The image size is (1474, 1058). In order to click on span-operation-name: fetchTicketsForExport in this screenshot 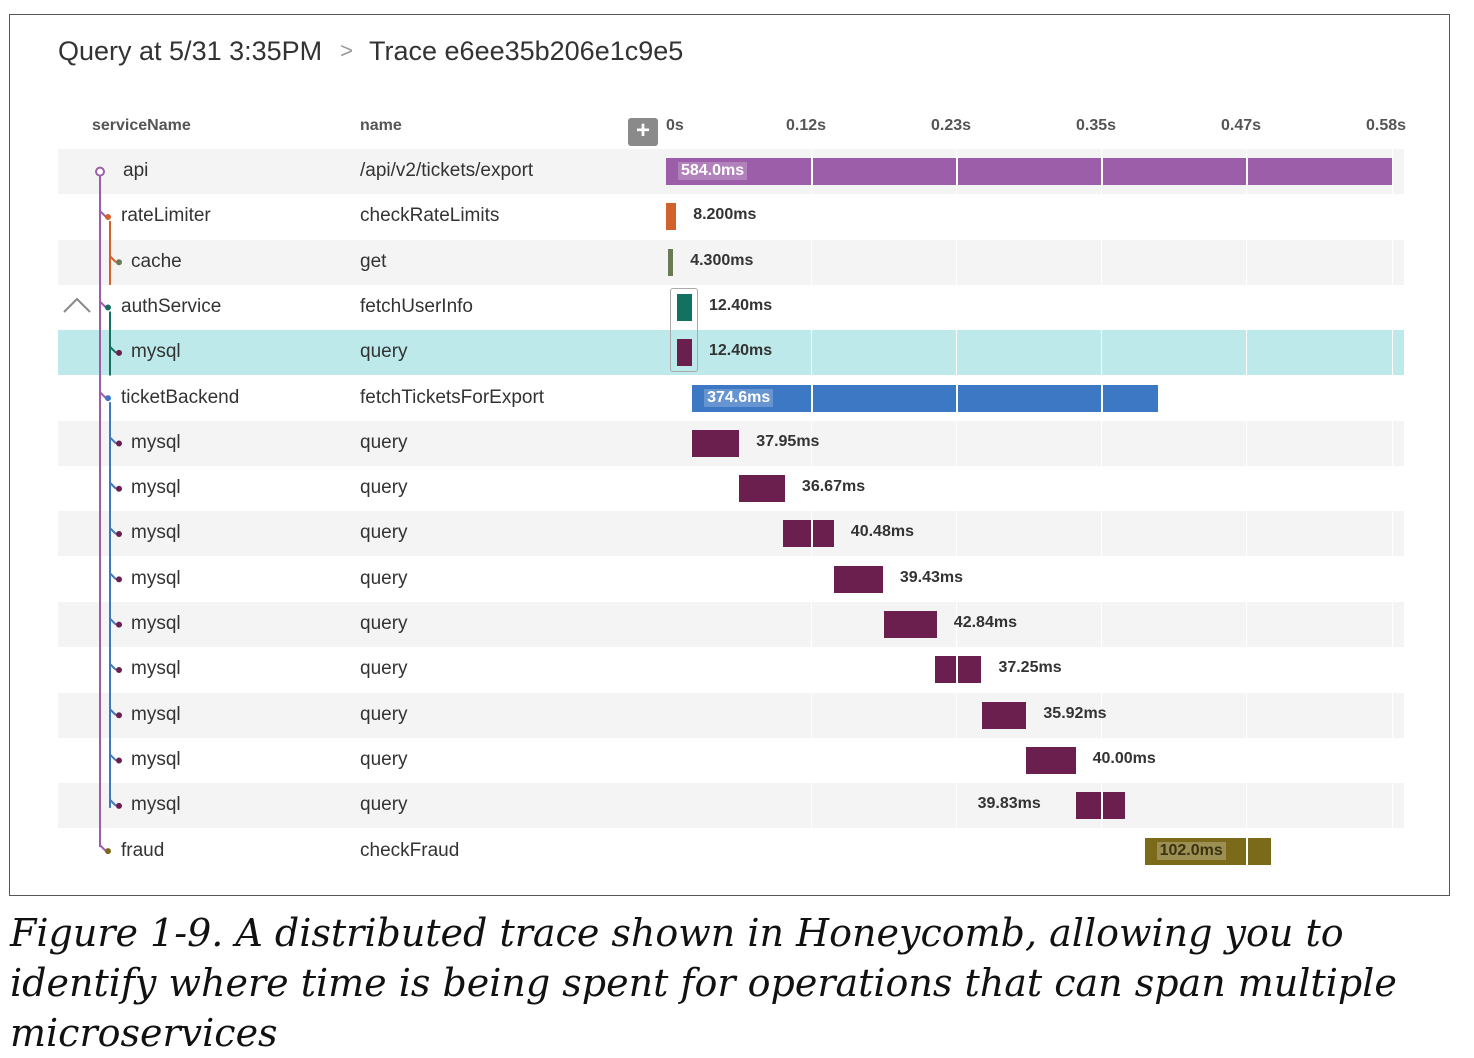, I will do `click(452, 397)`.